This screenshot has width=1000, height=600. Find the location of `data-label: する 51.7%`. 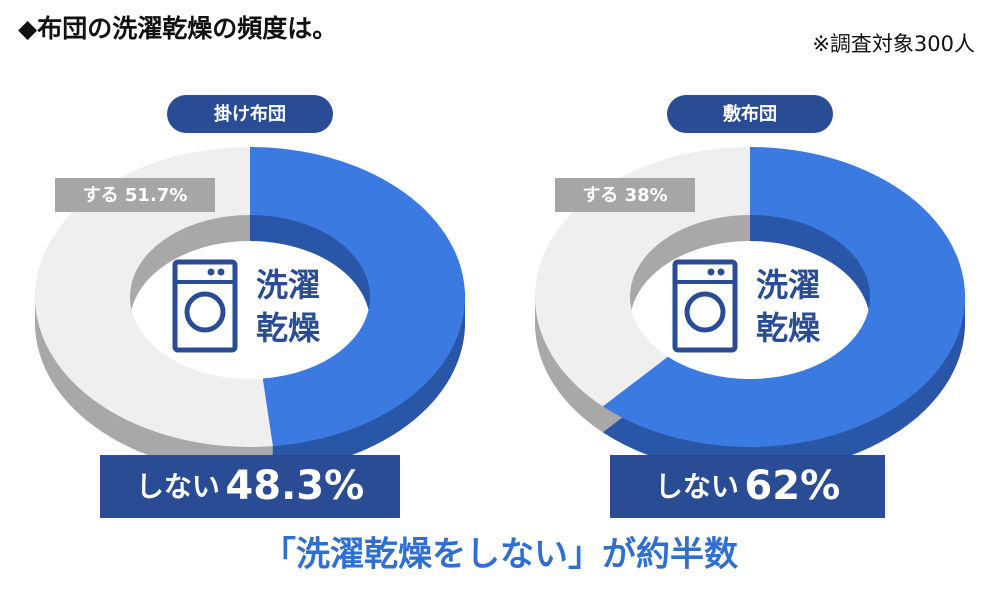

data-label: する 51.7% is located at coordinates (135, 195).